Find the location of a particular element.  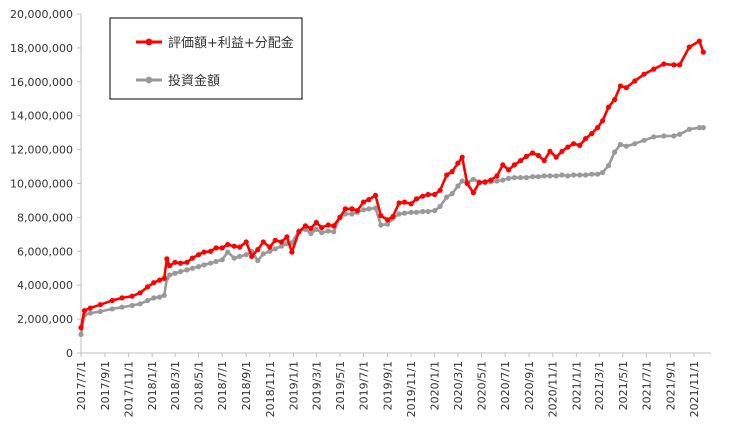

y-tick-label: 14,000,000 is located at coordinates (41, 116).